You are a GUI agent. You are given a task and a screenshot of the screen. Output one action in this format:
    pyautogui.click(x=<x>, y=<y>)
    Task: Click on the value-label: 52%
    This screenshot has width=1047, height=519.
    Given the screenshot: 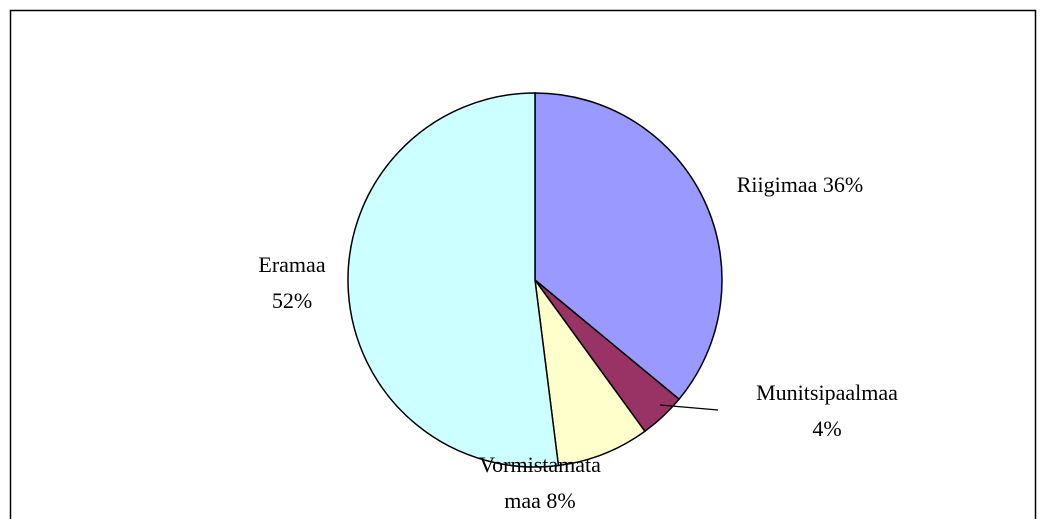 What is the action you would take?
    pyautogui.click(x=292, y=300)
    